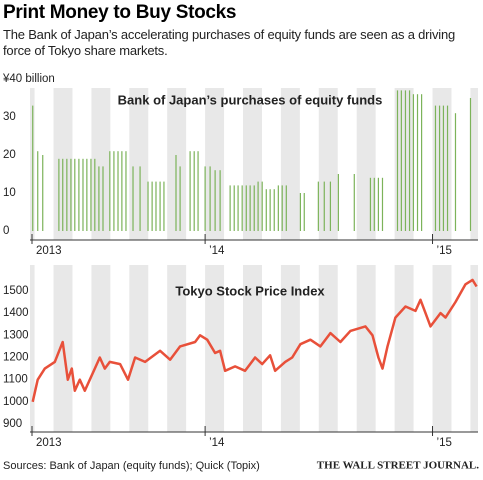 This screenshot has height=480, width=483. Describe the element at coordinates (16, 291) in the screenshot. I see `y-tick-label: 1500` at that location.